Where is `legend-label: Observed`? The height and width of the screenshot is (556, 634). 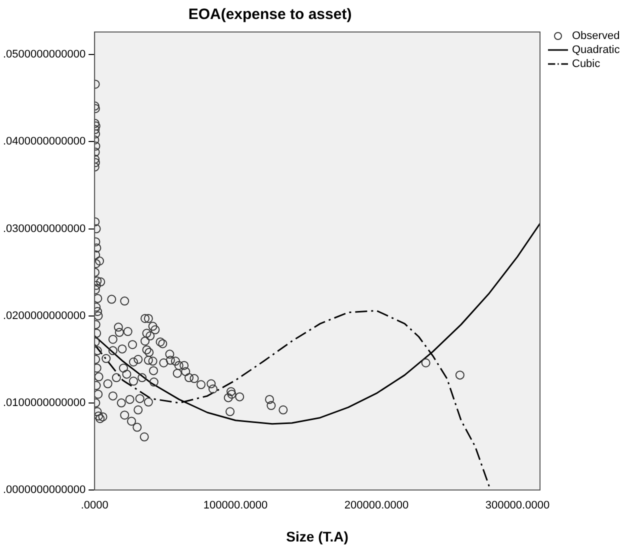 legend-label: Observed is located at coordinates (596, 36).